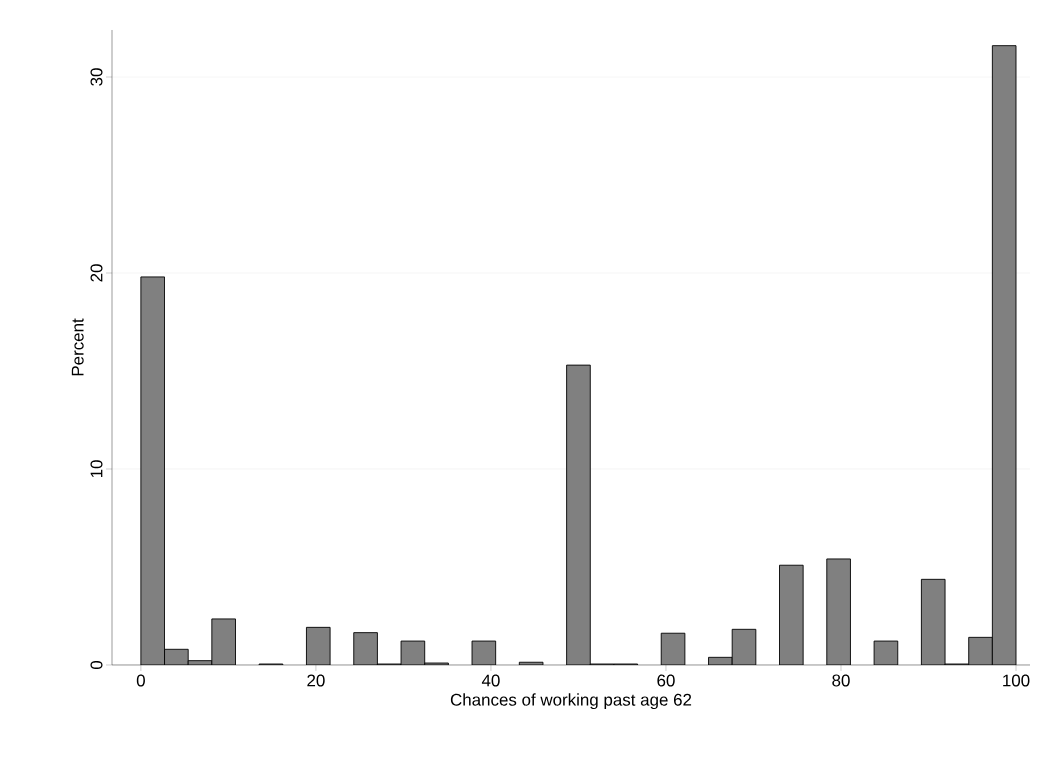 This screenshot has width=1049, height=765. What do you see at coordinates (96, 77) in the screenshot?
I see `y-tick-label: 30` at bounding box center [96, 77].